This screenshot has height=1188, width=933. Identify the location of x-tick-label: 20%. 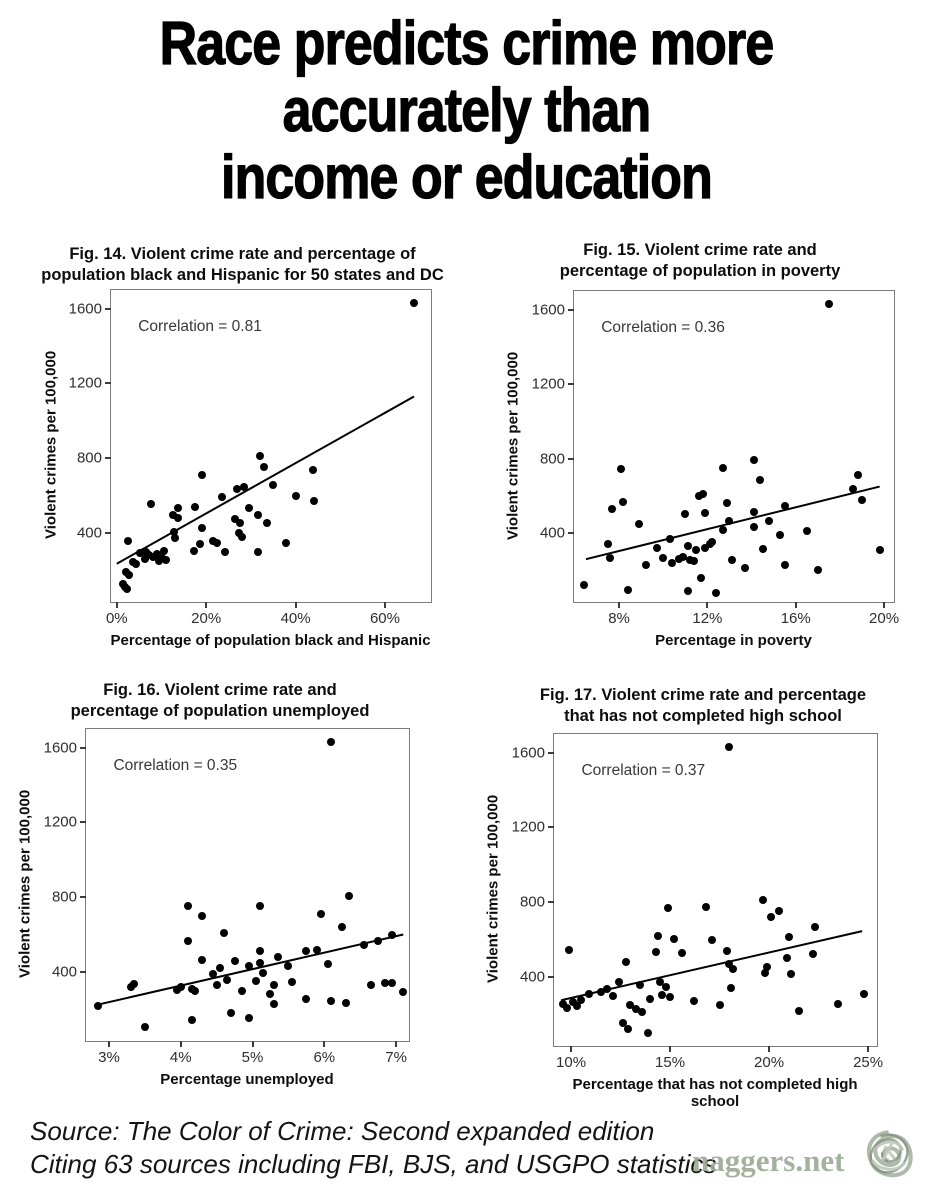
(206, 618).